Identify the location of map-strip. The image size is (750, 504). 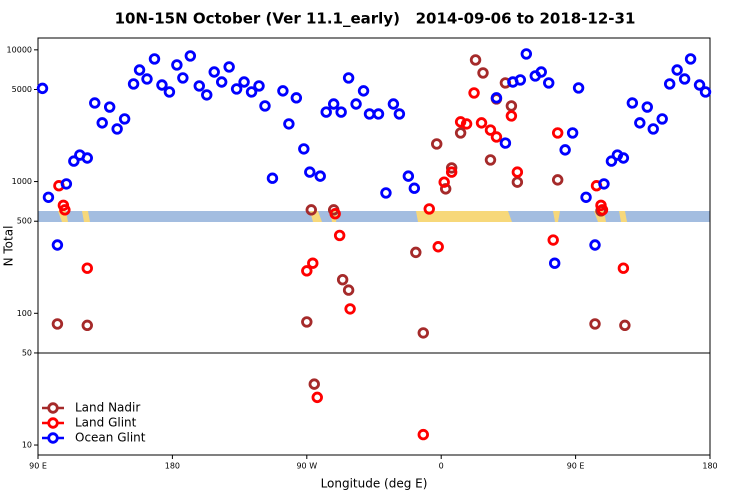
(374, 216).